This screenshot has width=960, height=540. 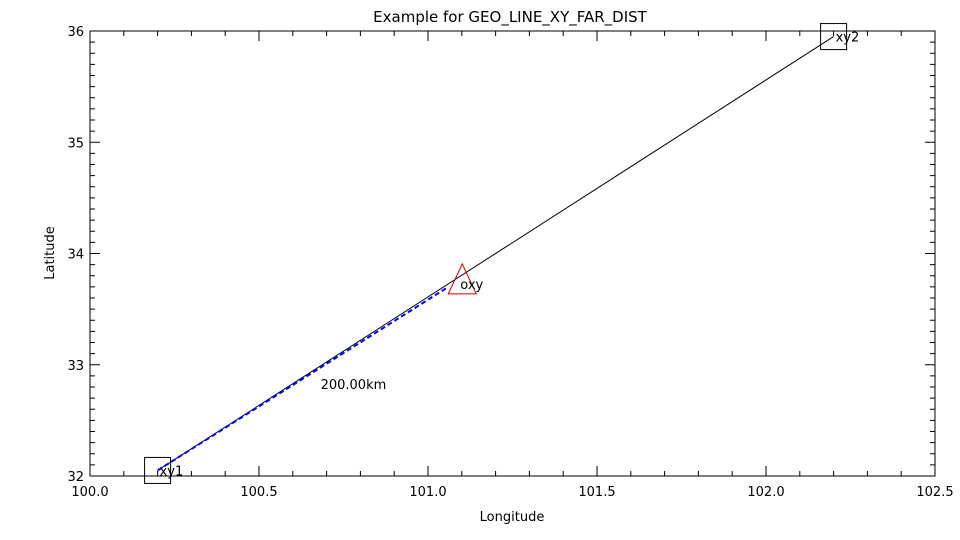 What do you see at coordinates (471, 285) in the screenshot?
I see `marker-oxy-label: oxy` at bounding box center [471, 285].